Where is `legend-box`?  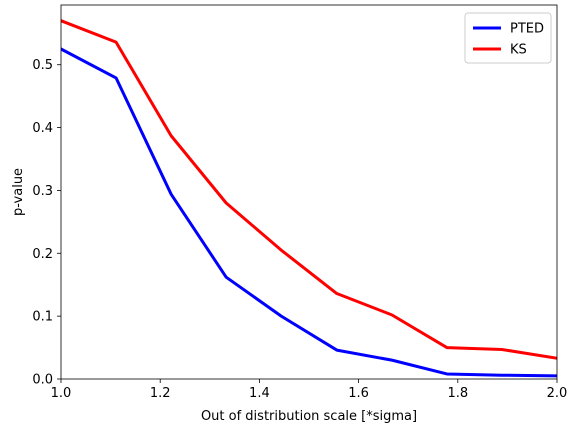
legend-box is located at coordinates (508, 38).